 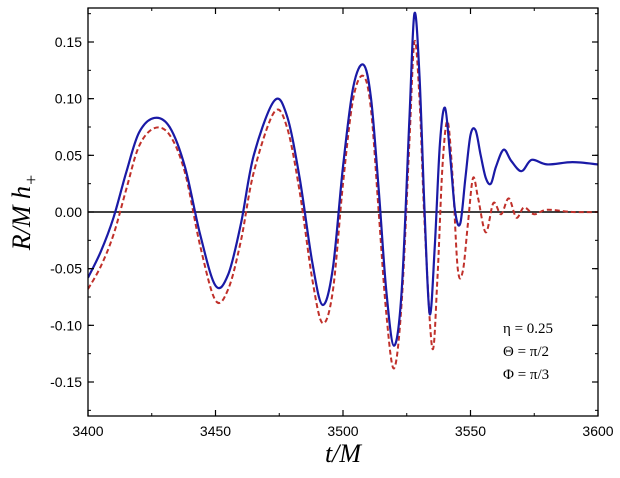 What do you see at coordinates (66, 269) in the screenshot?
I see `y-tick-label: -0.05` at bounding box center [66, 269].